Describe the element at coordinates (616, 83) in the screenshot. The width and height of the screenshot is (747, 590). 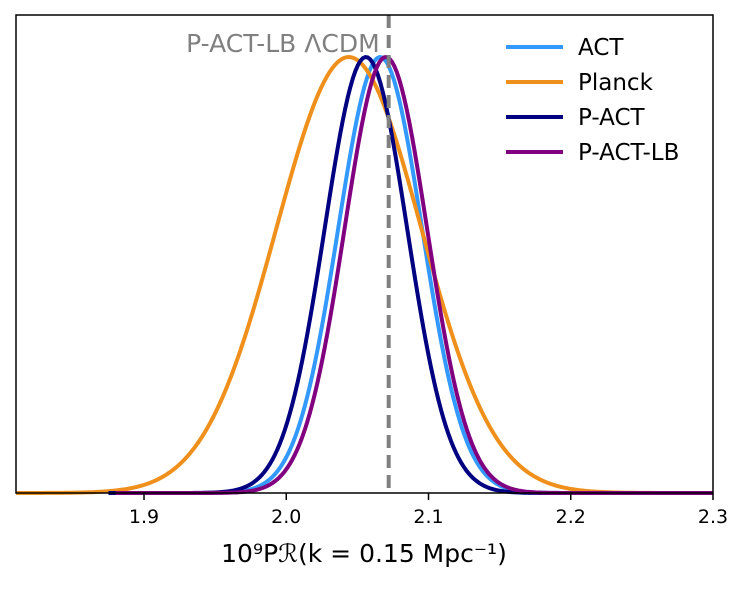
I see `legend-label-planck: Planck` at that location.